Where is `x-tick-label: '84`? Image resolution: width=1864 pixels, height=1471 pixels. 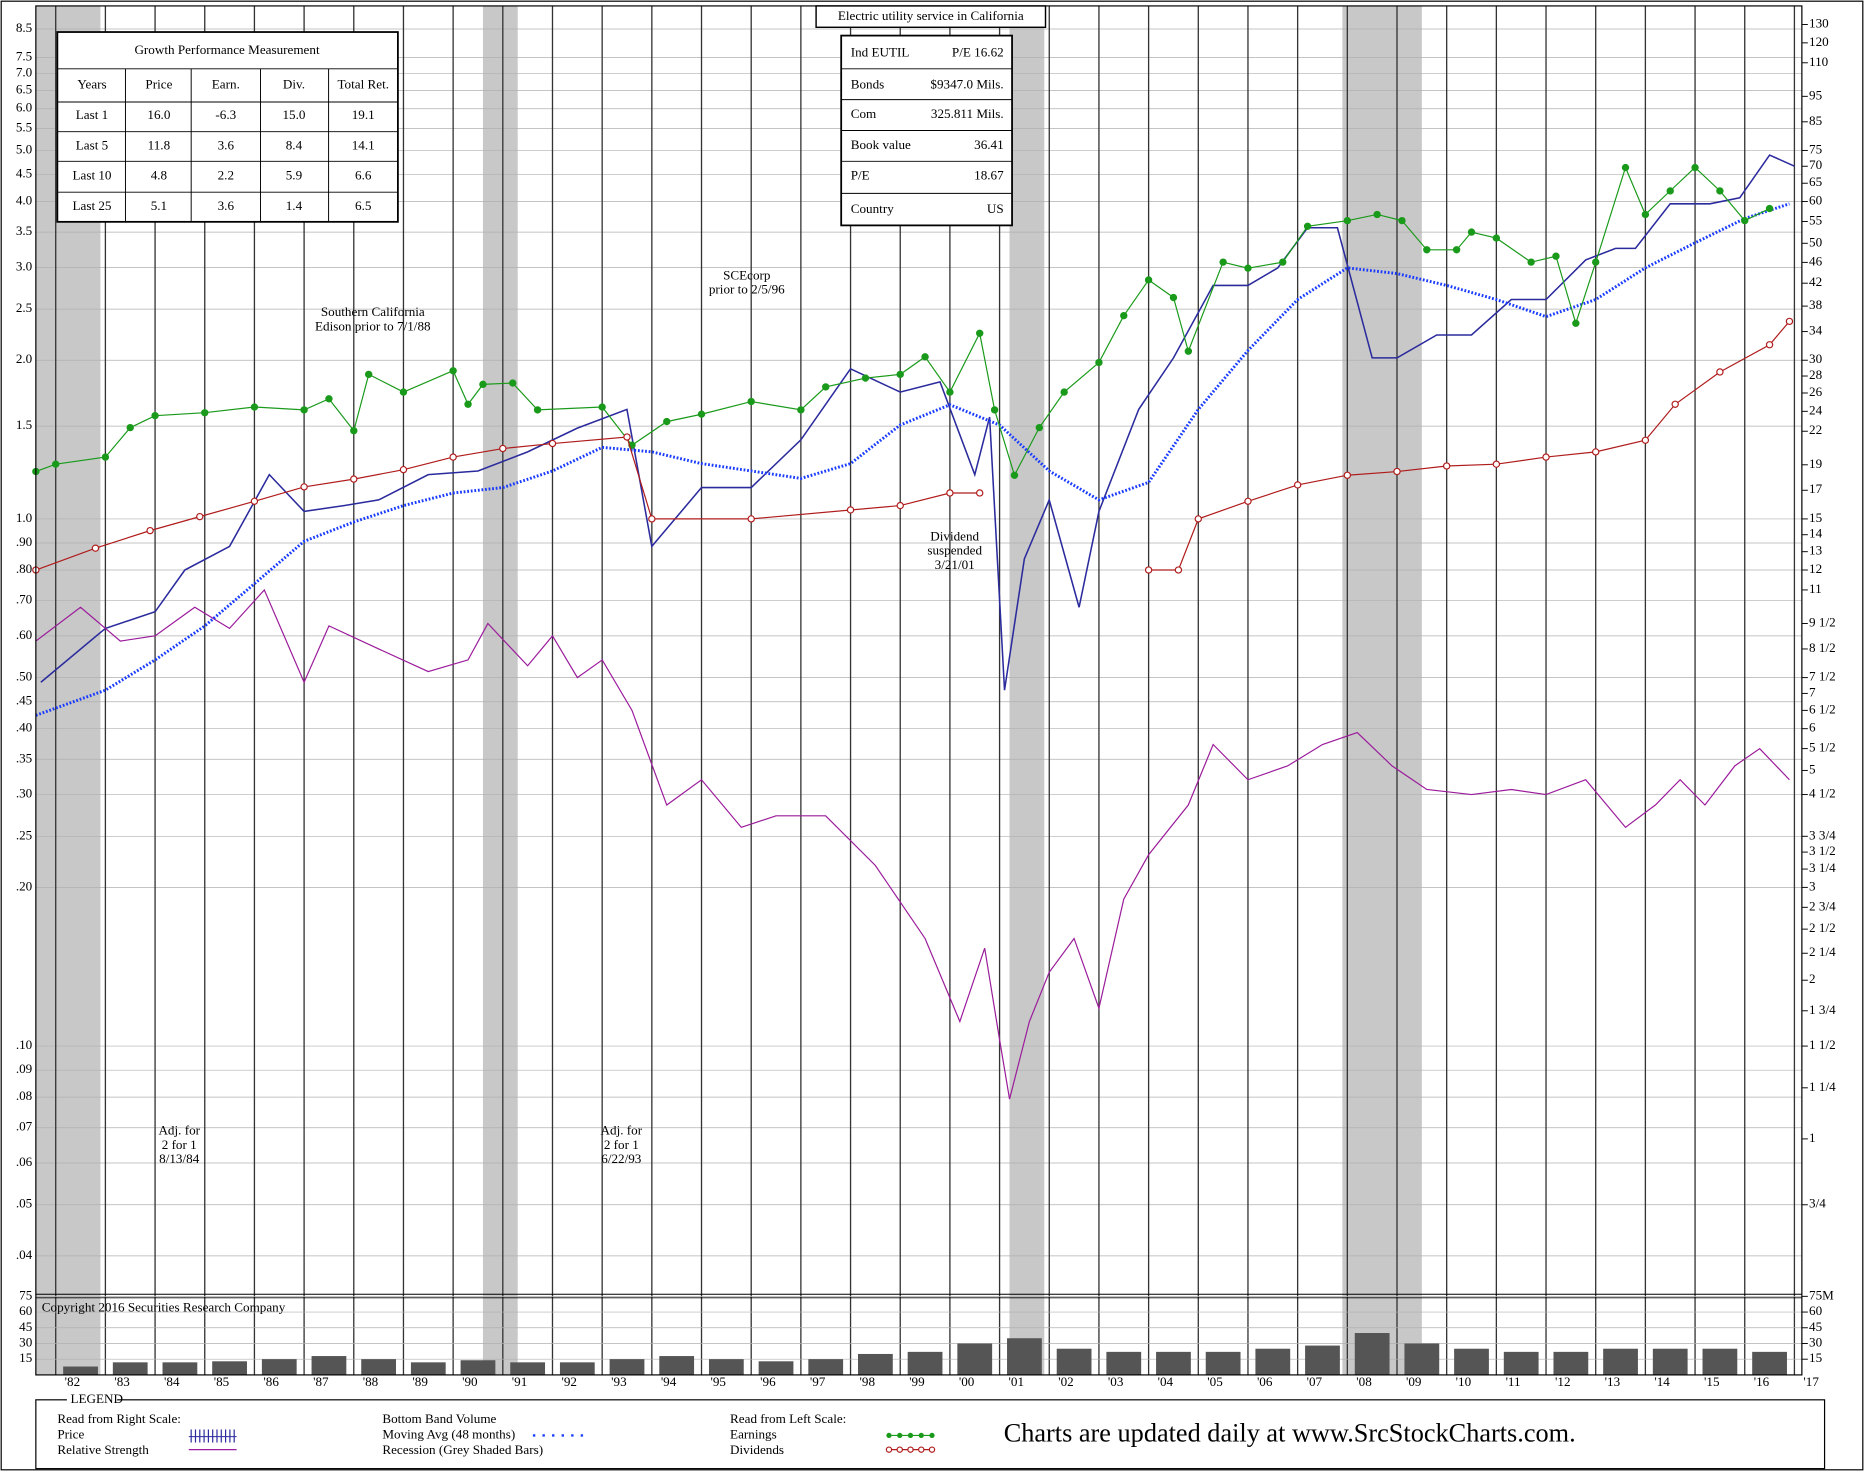
x-tick-label: '84 is located at coordinates (172, 1381).